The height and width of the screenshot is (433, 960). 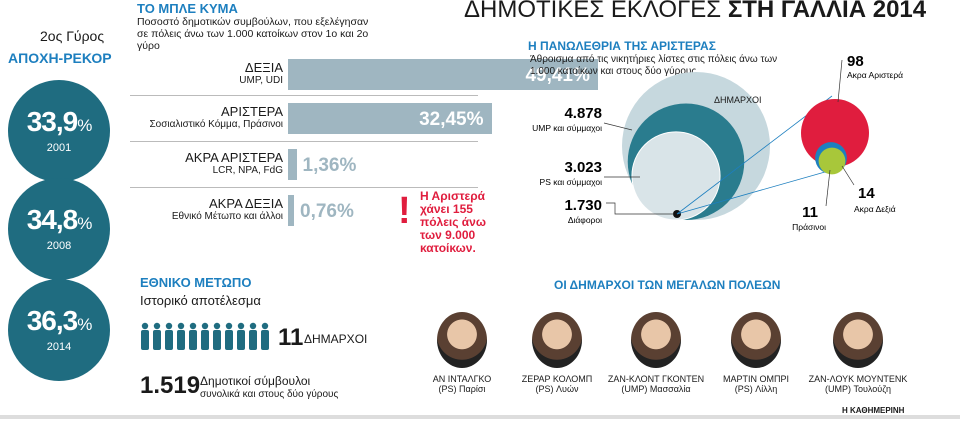 What do you see at coordinates (583, 113) in the screenshot?
I see `bubble-value: 4.878` at bounding box center [583, 113].